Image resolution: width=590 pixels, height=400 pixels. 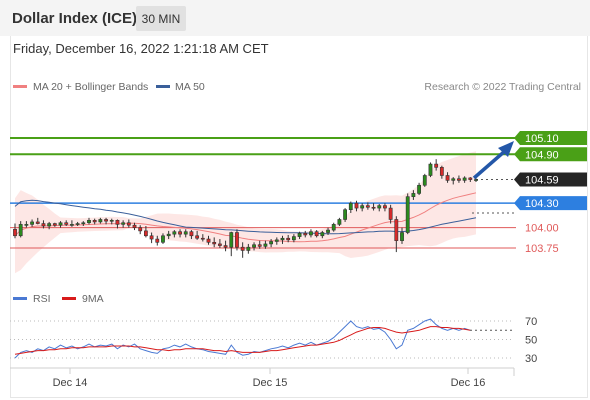 I want to click on chart-datetime: Friday, December 16, 2022 1:21:18 AM CET, so click(x=141, y=48).